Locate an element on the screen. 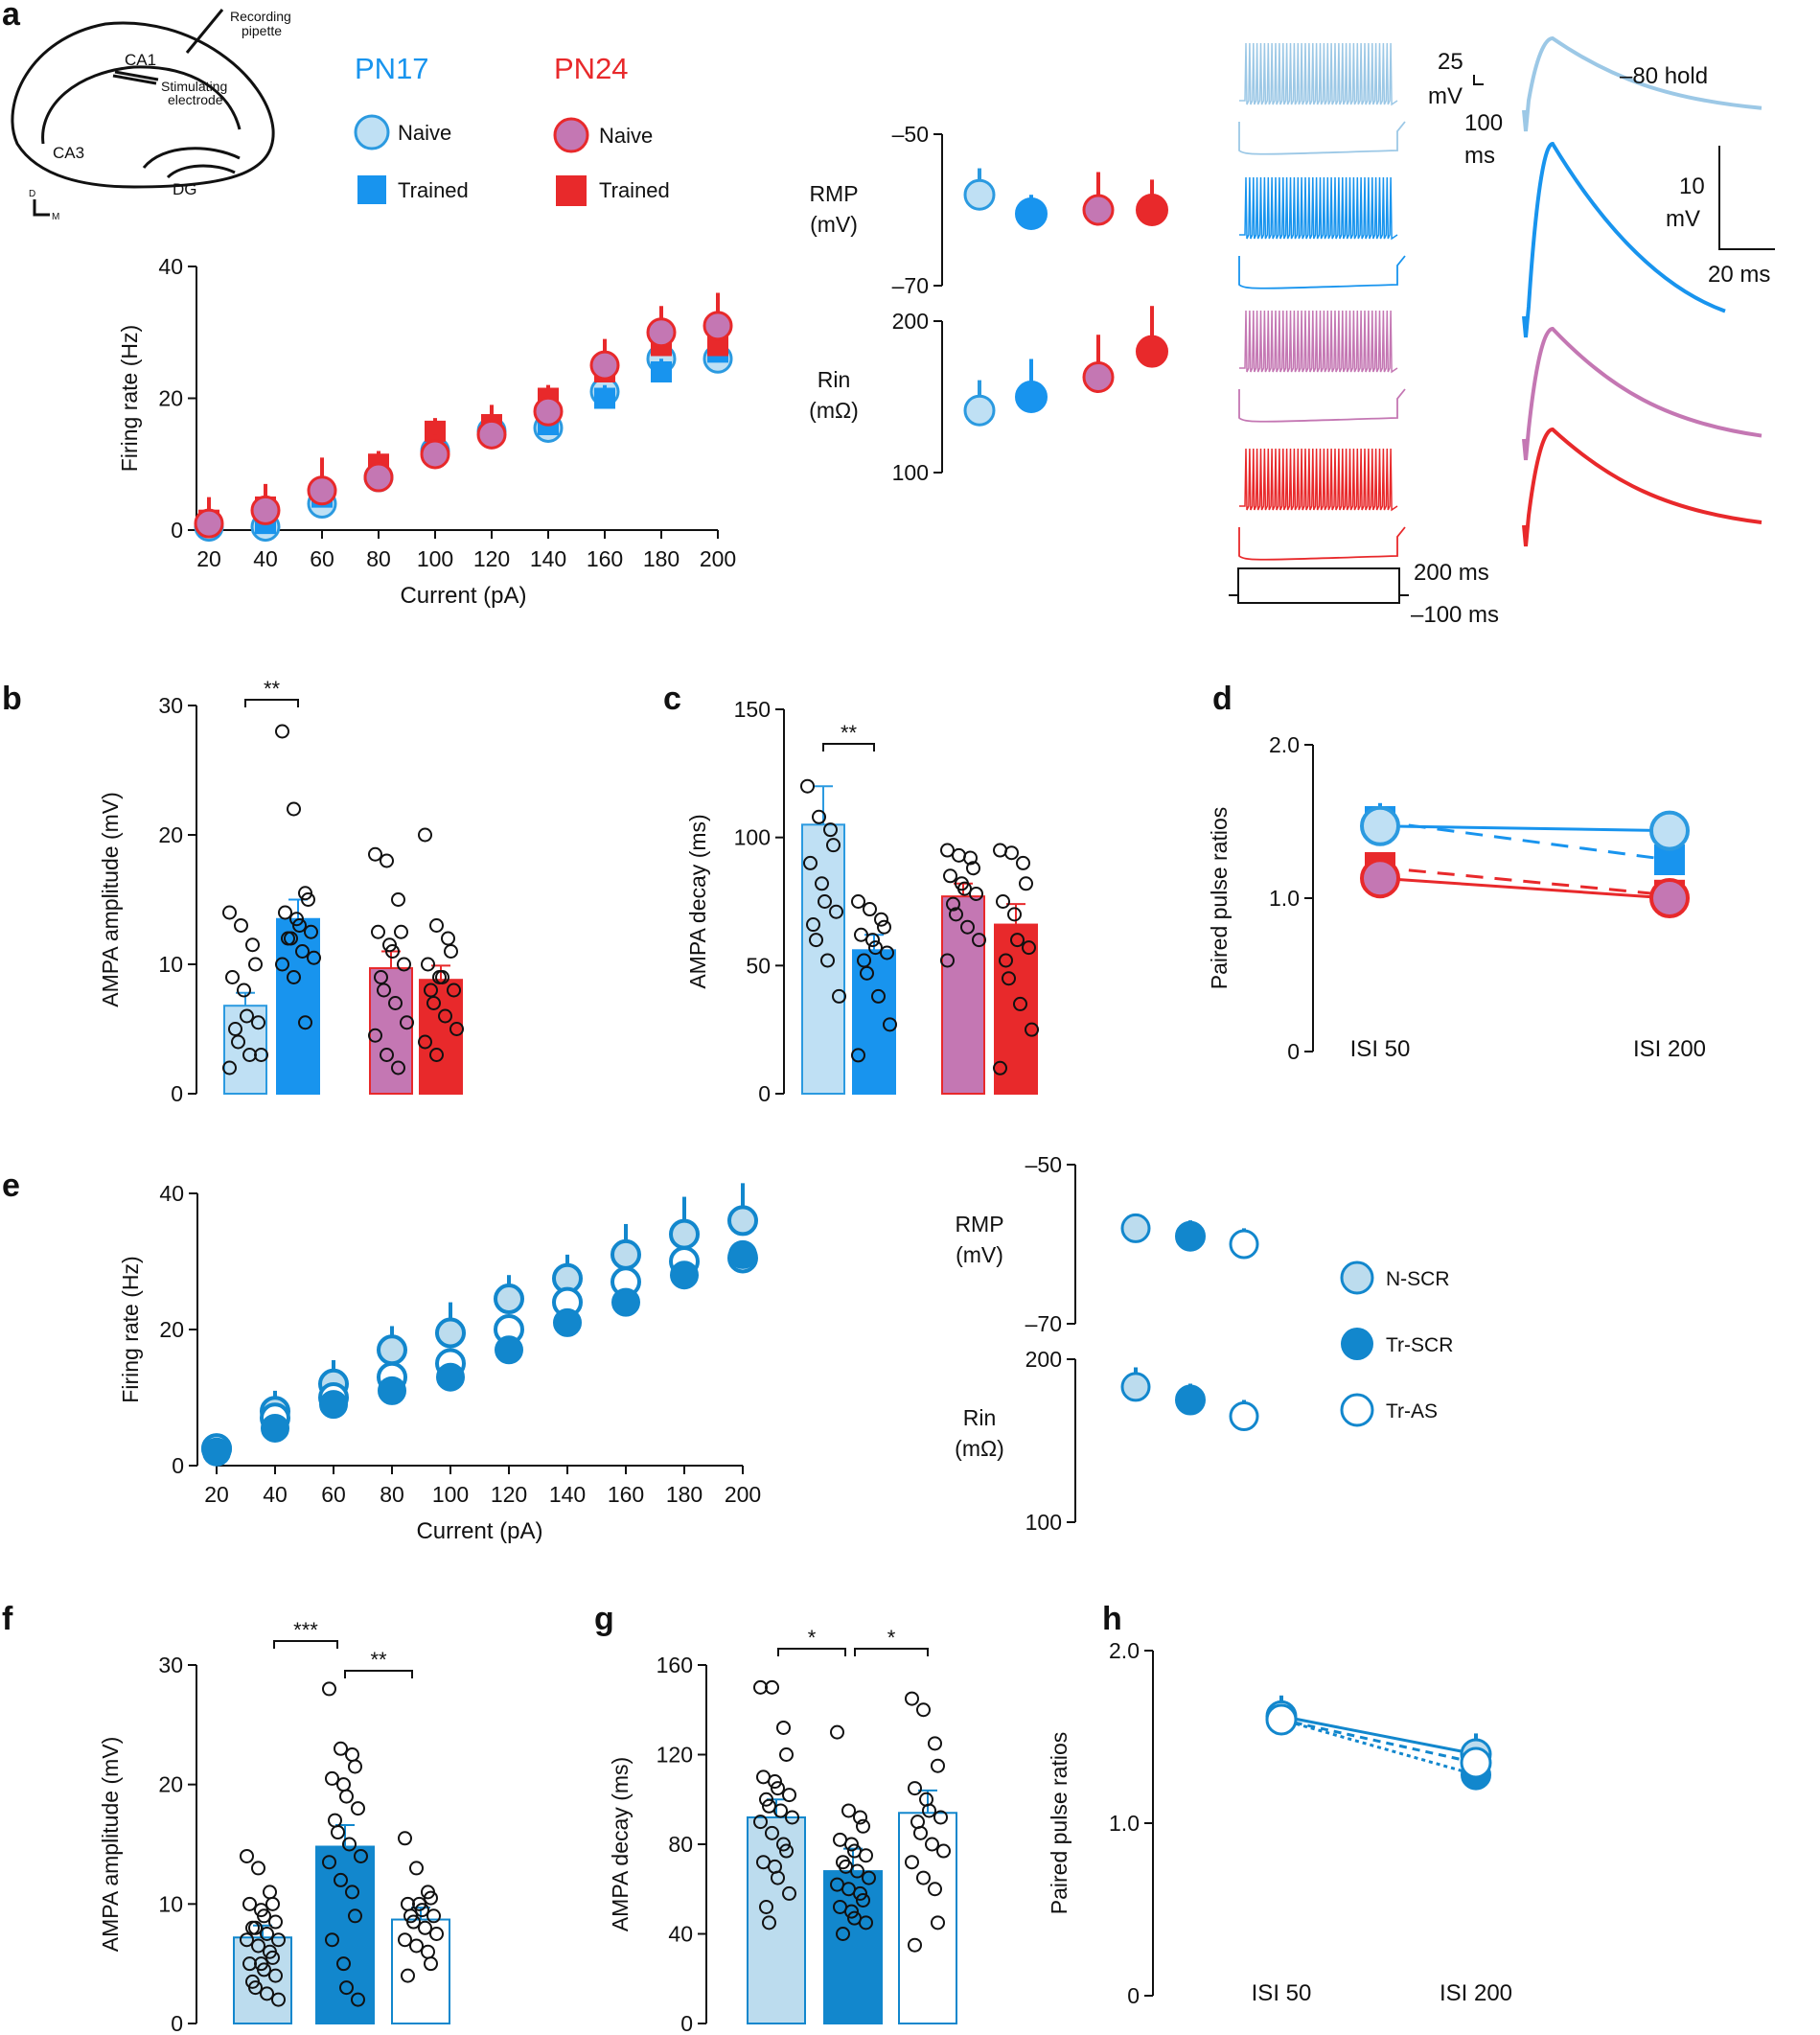  a-rmp-y-label-line: (mV) is located at coordinates (834, 224).